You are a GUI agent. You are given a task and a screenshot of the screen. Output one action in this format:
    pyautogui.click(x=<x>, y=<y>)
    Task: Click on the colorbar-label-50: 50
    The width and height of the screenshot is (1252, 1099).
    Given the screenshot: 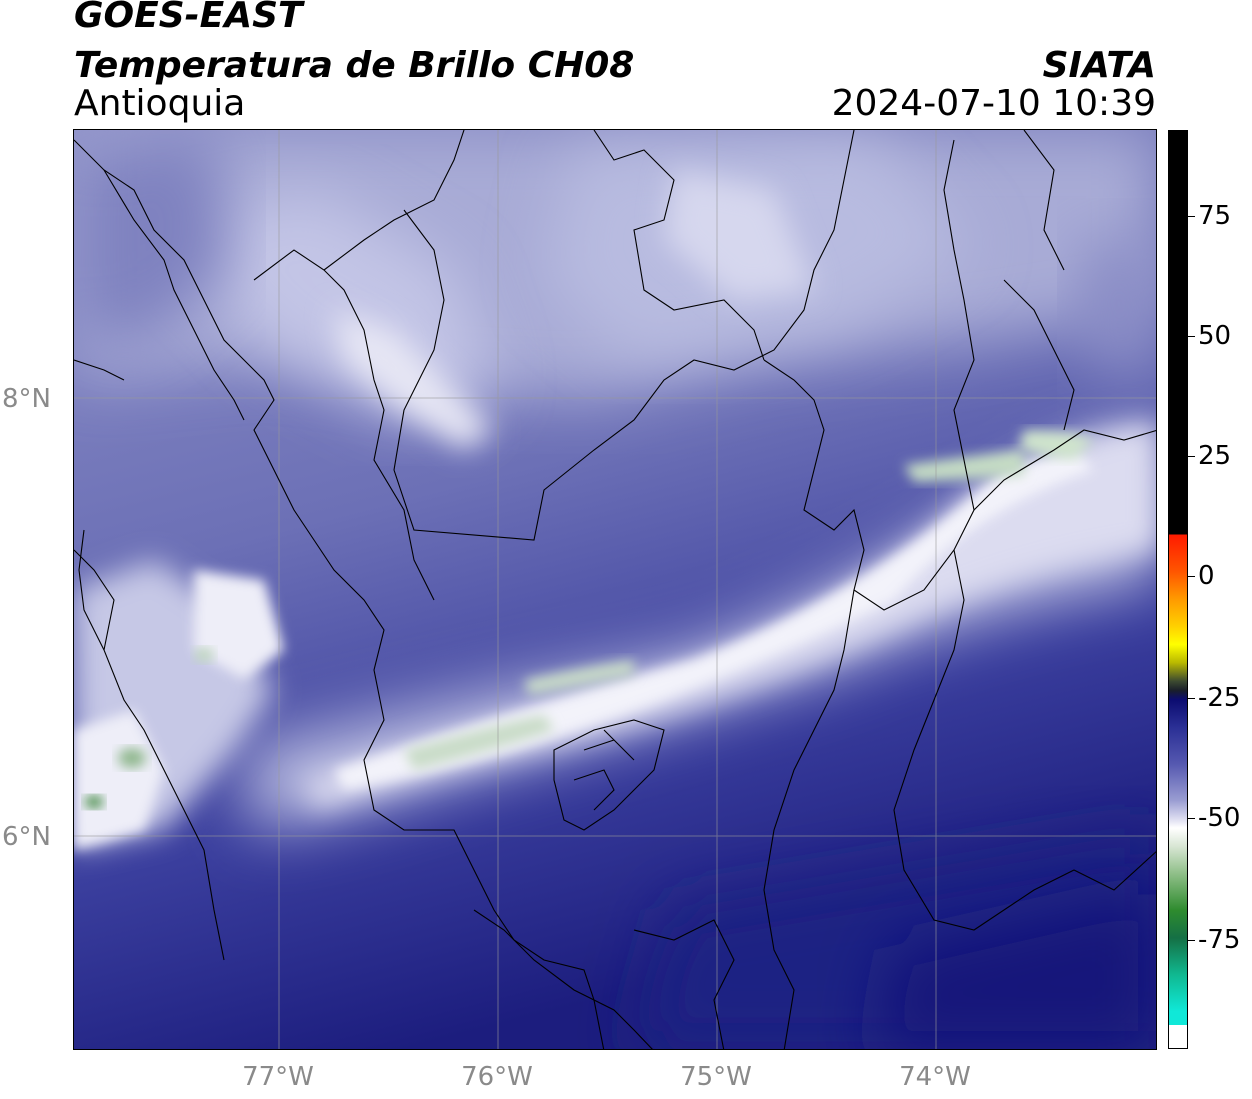 What is the action you would take?
    pyautogui.click(x=1215, y=336)
    